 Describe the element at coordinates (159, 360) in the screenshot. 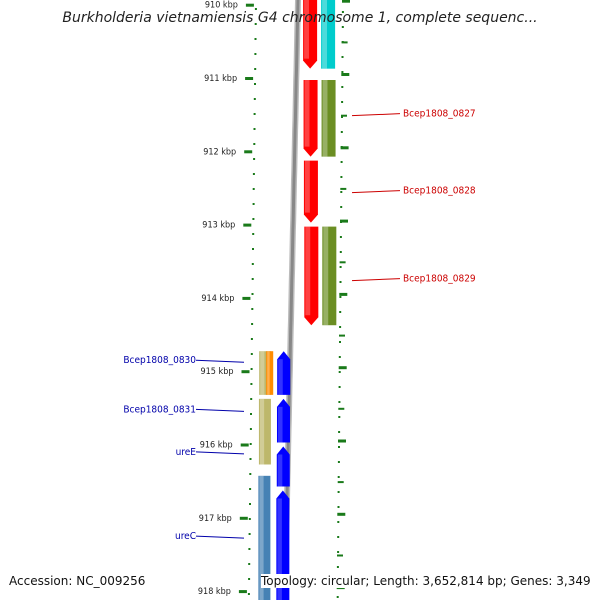

I see `gene-label-reverse: Bcep1808_0830` at that location.